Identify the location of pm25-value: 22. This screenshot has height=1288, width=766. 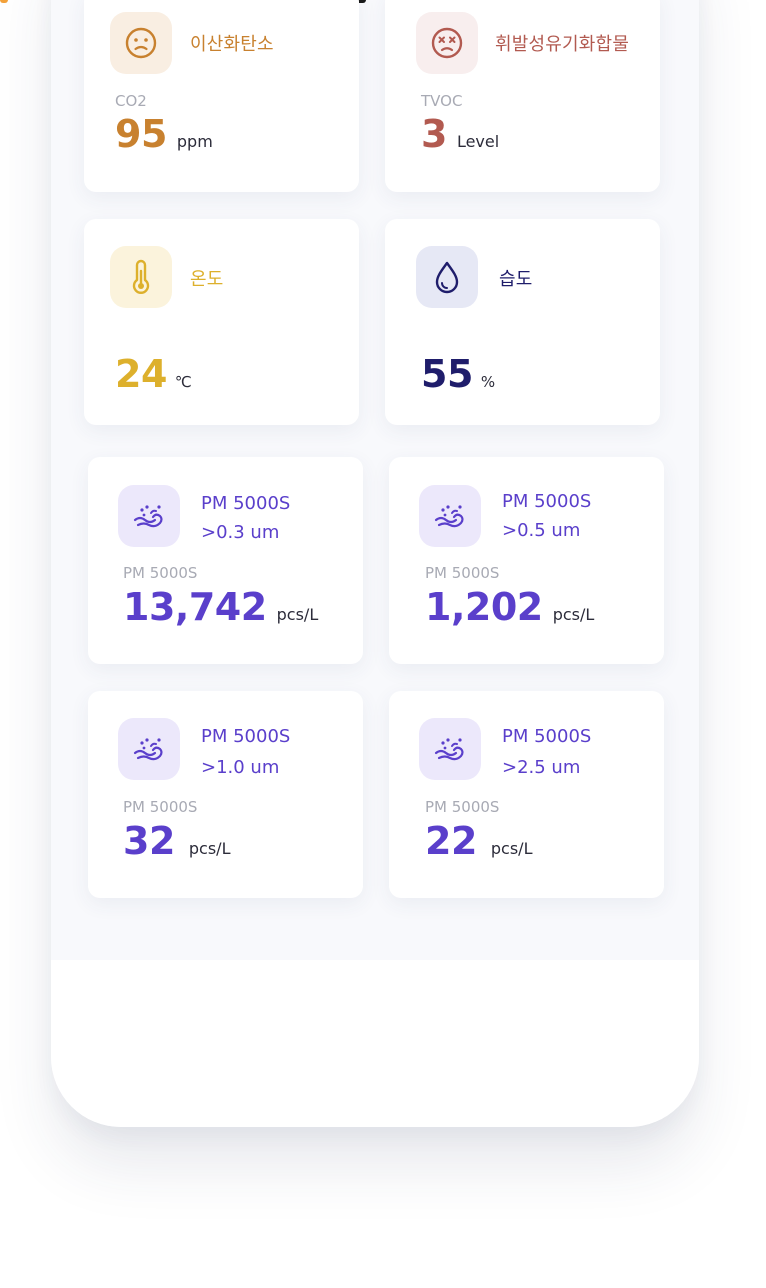
(451, 841).